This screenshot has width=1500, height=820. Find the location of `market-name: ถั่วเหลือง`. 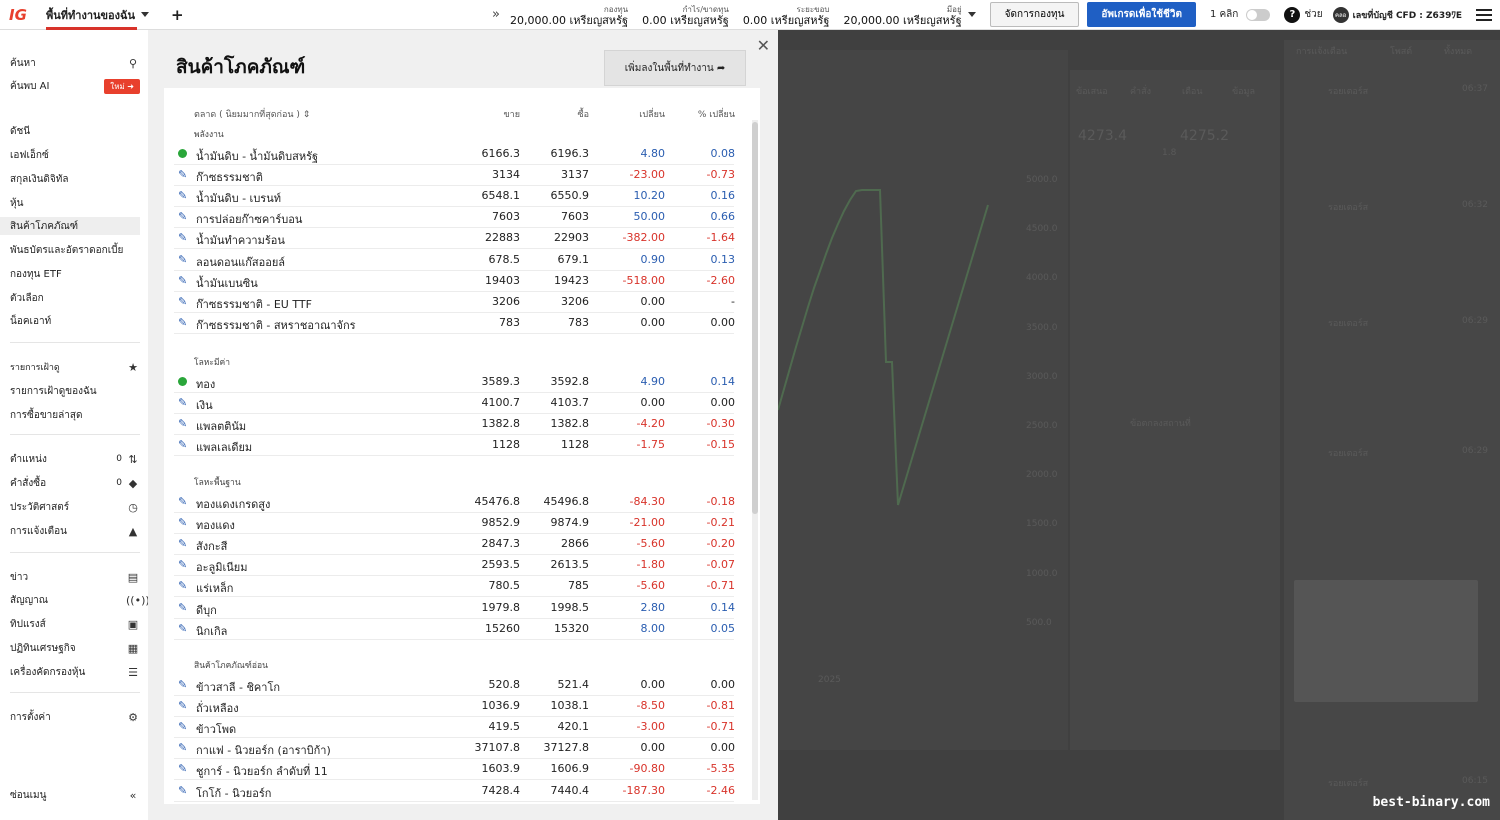

market-name: ถั่วเหลือง is located at coordinates (217, 709).